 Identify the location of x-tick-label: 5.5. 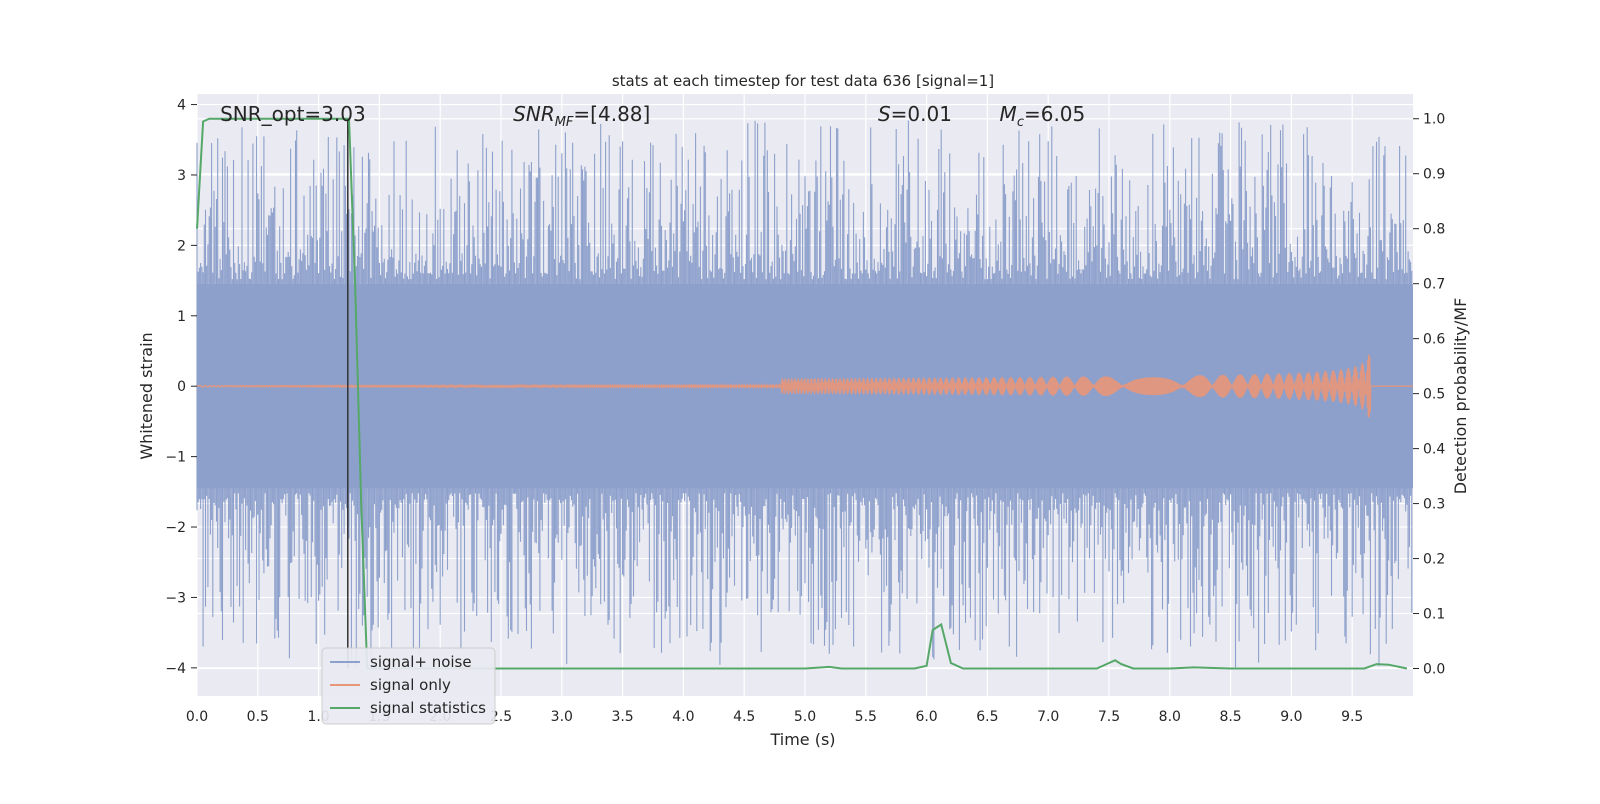
(866, 717).